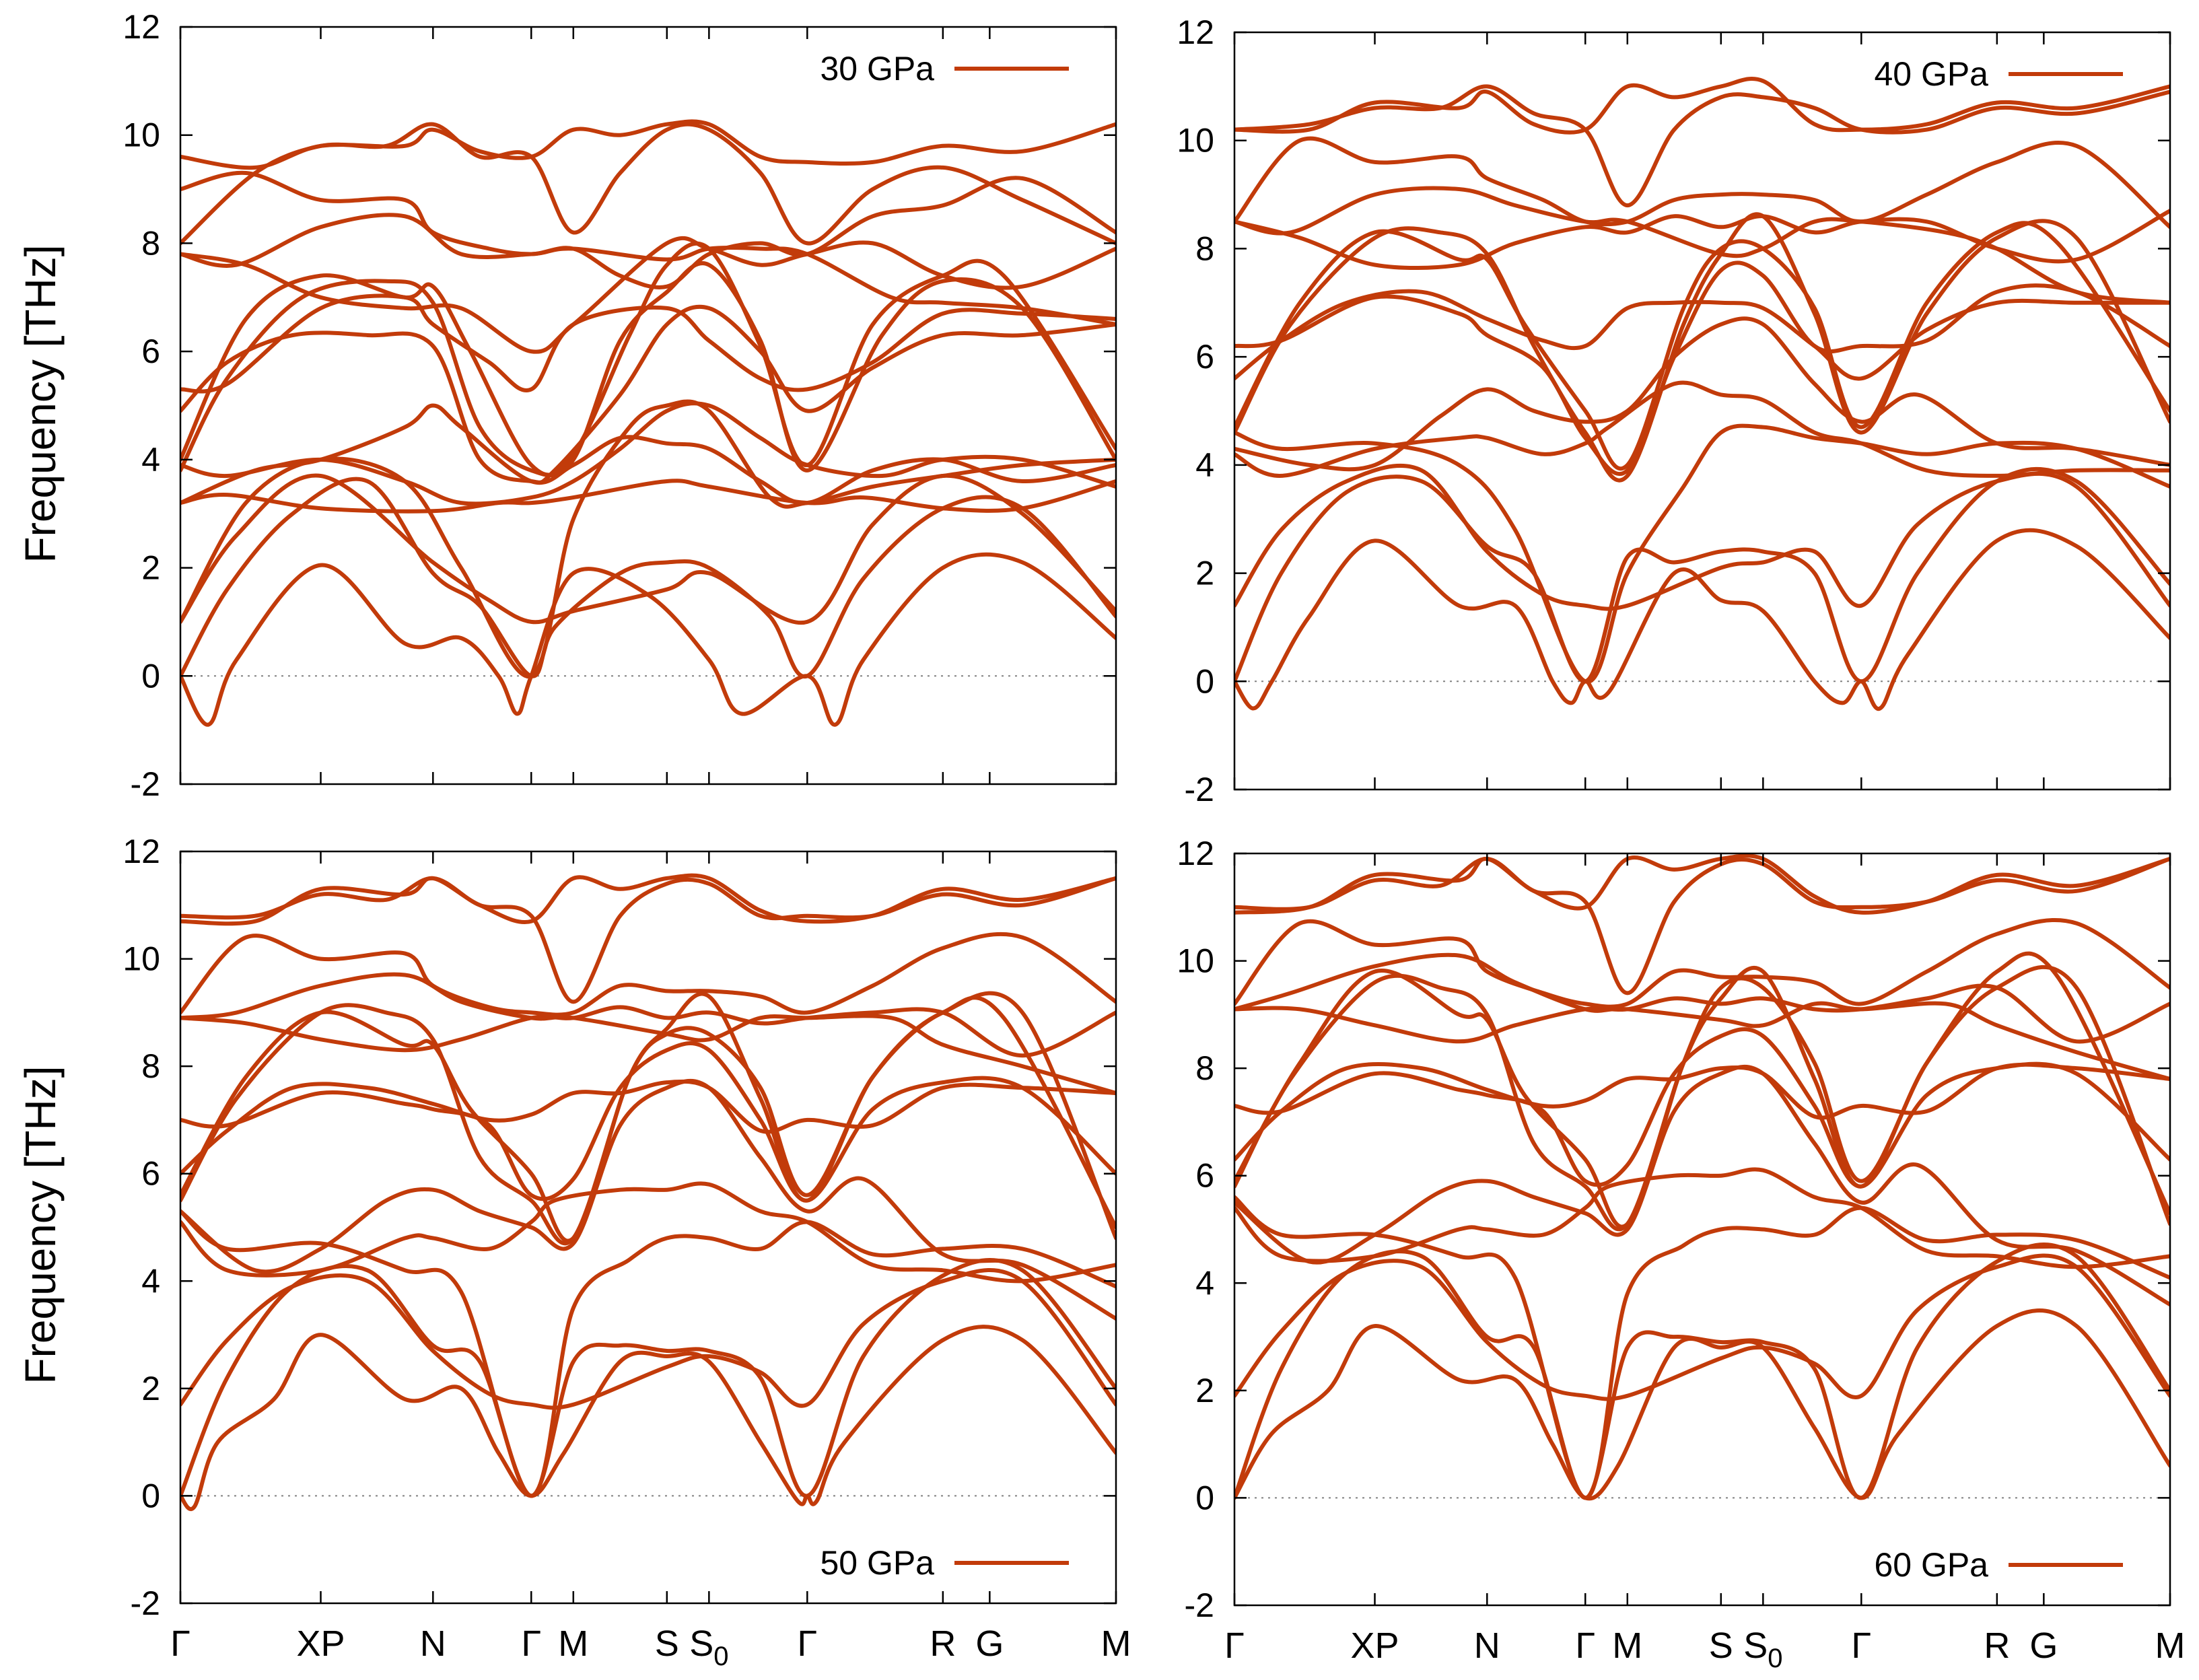 The width and height of the screenshot is (2199, 1680). I want to click on high-symmetry-label: S0, so click(1762, 1649).